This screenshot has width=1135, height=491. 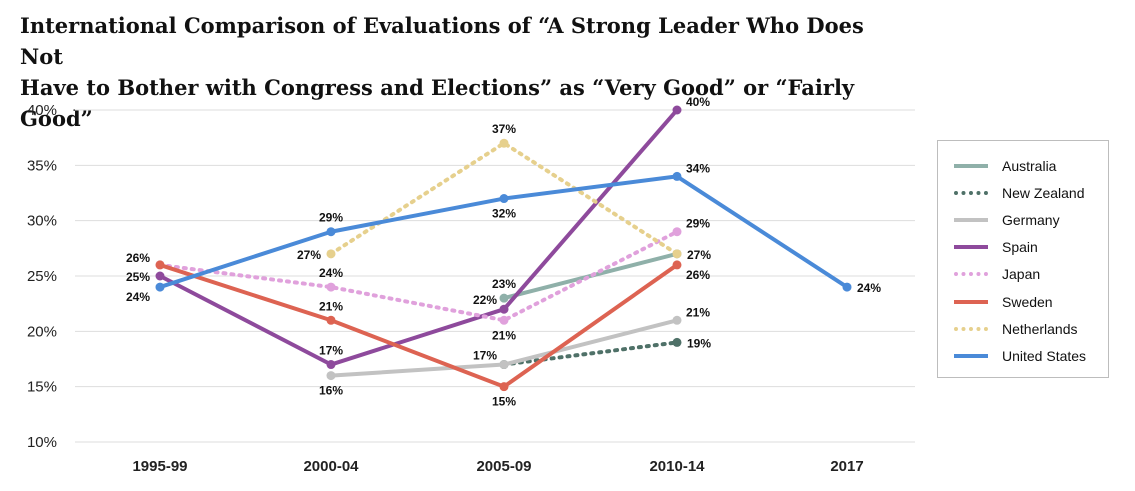 I want to click on series-line-sweden, so click(x=418, y=325).